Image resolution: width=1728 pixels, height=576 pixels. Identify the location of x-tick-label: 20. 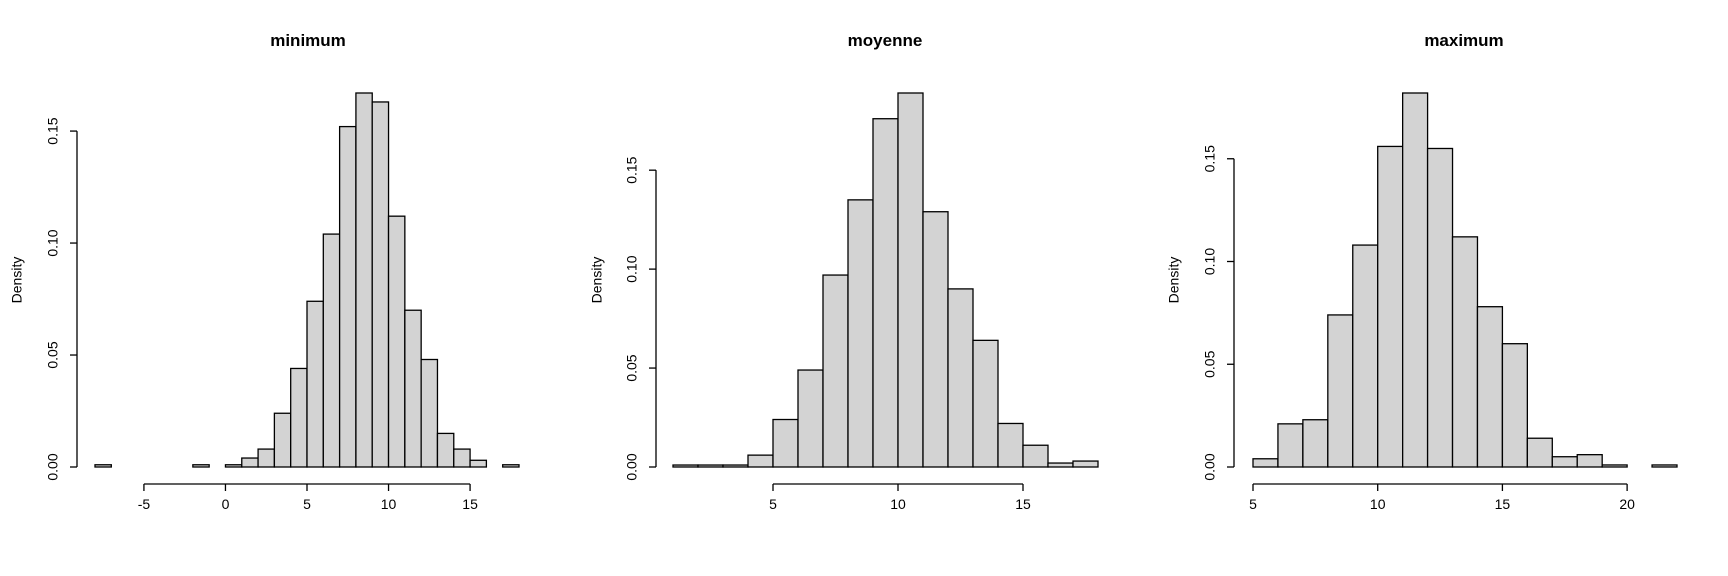
(1627, 504).